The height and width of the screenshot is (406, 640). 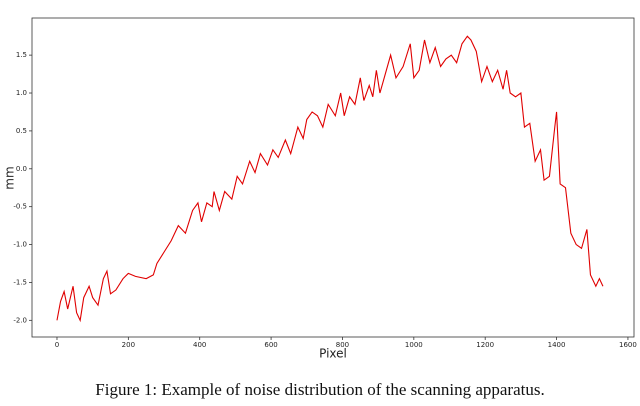 What do you see at coordinates (20, 207) in the screenshot?
I see `y-tick-label: -0.5` at bounding box center [20, 207].